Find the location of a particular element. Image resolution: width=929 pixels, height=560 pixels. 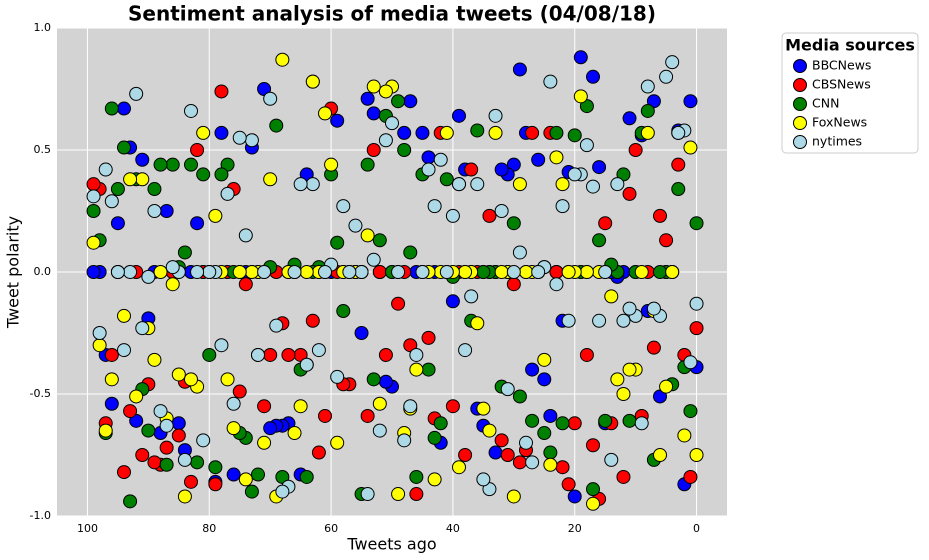

x-tick-label: 80 is located at coordinates (209, 528).